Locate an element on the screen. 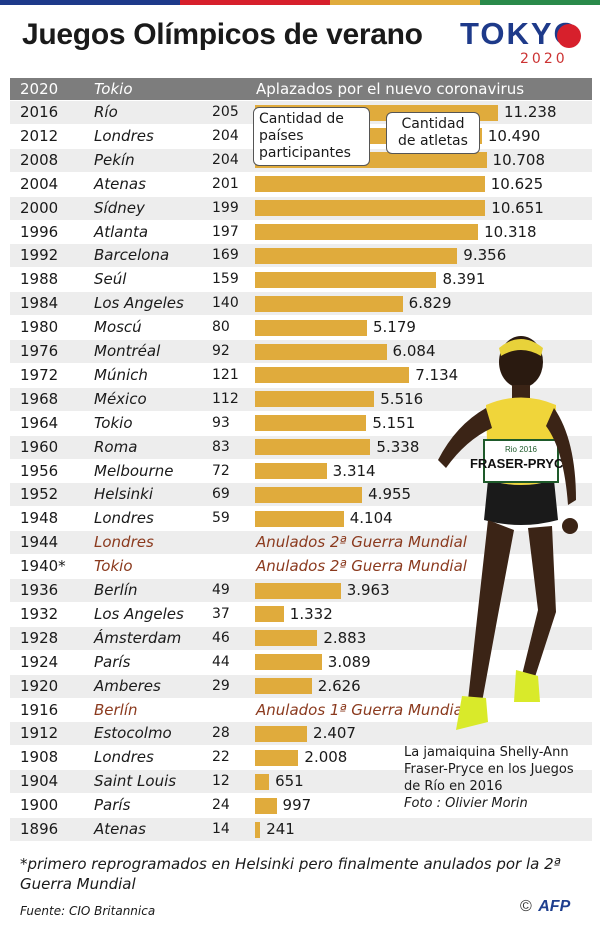  row-city: Londres is located at coordinates (124, 135).